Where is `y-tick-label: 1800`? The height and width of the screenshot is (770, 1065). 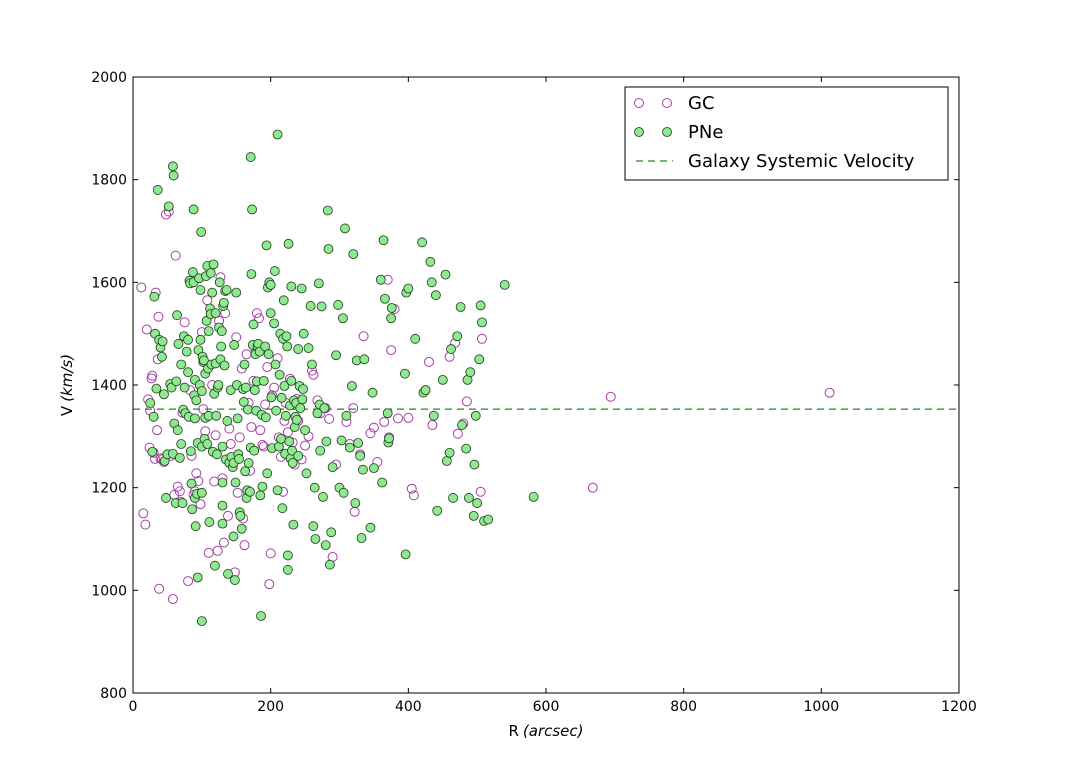
y-tick-label: 1800 is located at coordinates (109, 181).